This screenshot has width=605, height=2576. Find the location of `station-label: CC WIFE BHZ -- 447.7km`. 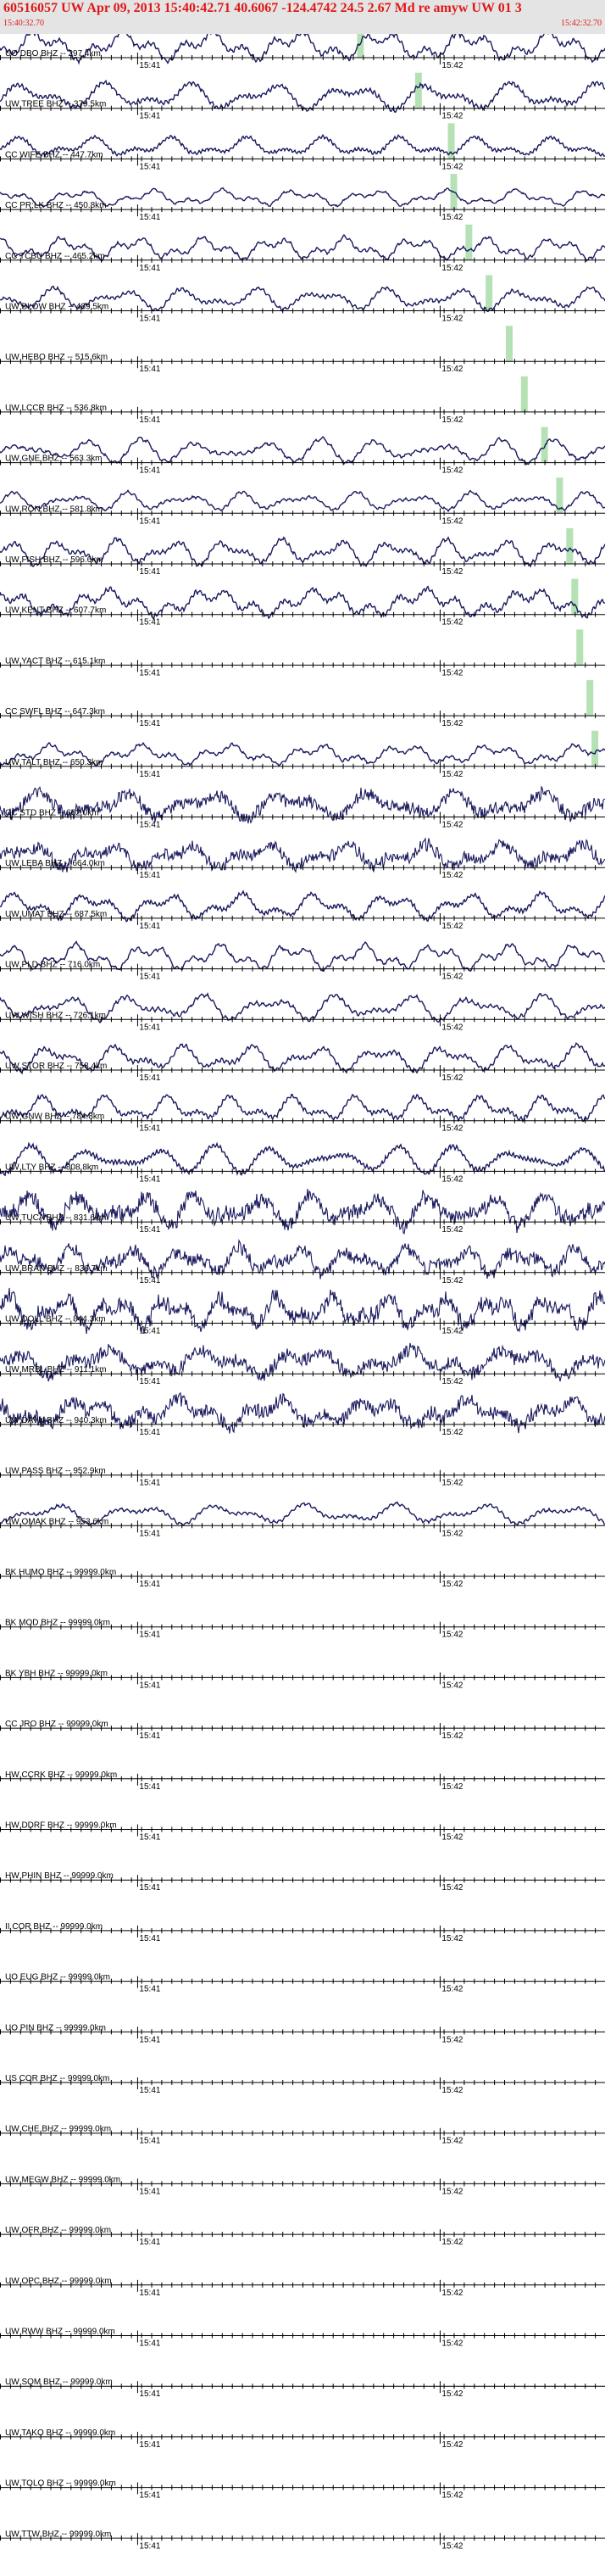

station-label: CC WIFE BHZ -- 447.7km is located at coordinates (54, 154).